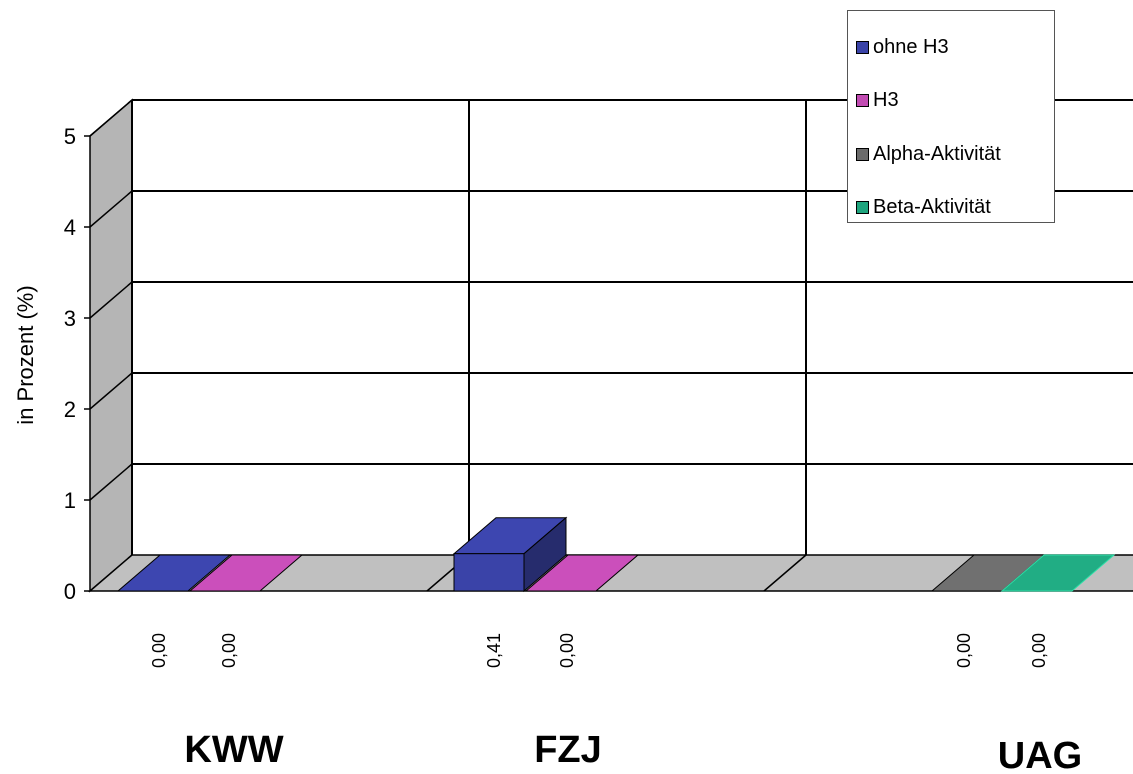 The height and width of the screenshot is (774, 1133). I want to click on legend-item-ohne-h3: ohne H3, so click(902, 47).